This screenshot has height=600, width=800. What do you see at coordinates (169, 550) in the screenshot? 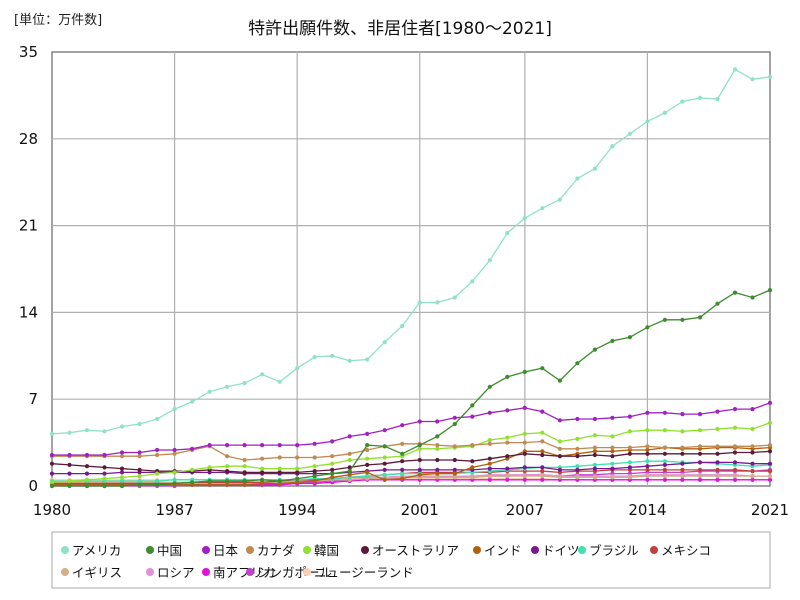
I see `legend-label: 中国` at bounding box center [169, 550].